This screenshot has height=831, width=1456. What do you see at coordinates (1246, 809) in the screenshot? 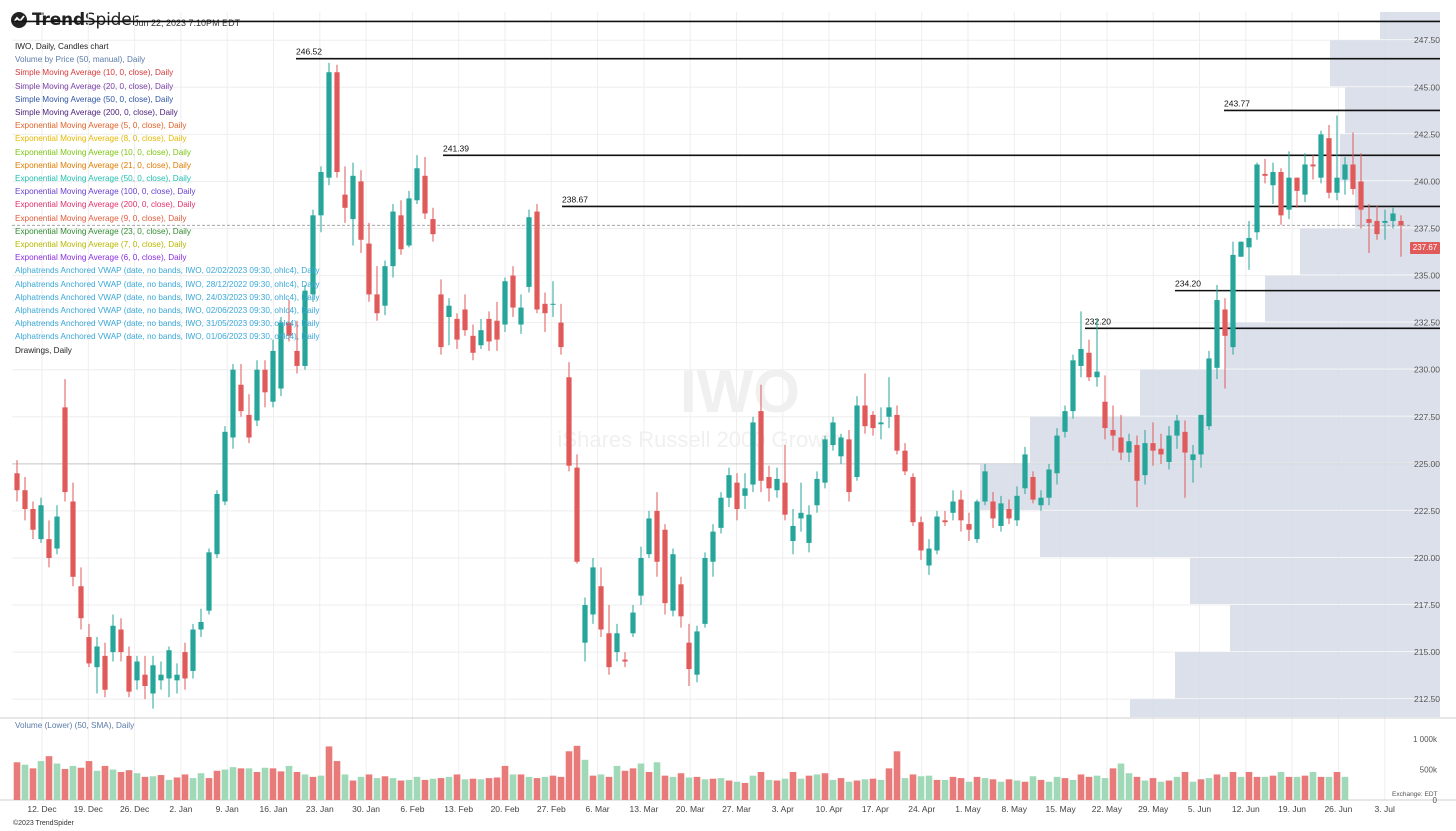
I see `x-tick-label: 12. Jun` at bounding box center [1246, 809].